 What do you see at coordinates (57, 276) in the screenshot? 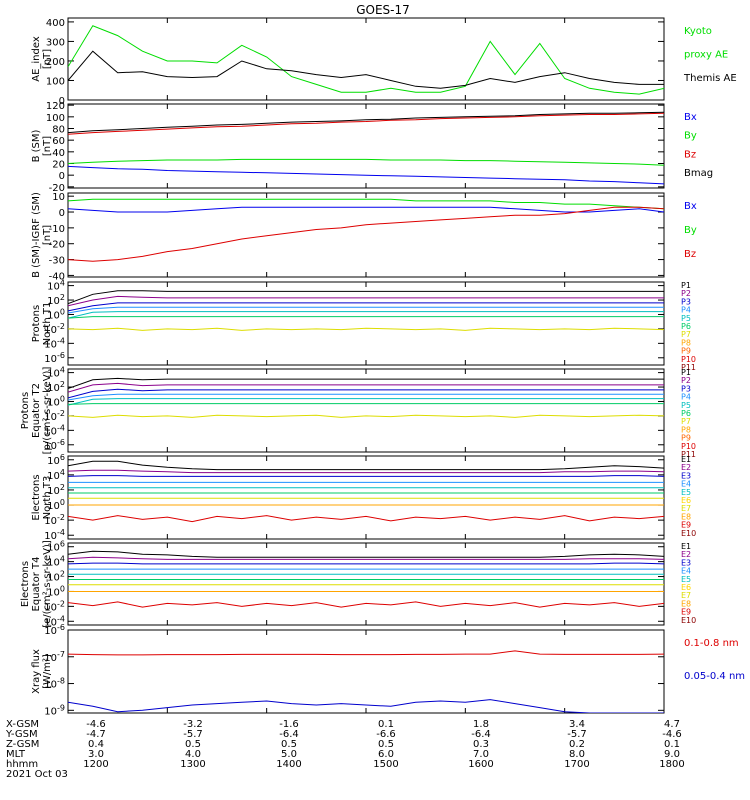
I see `y-tick-label: -40` at bounding box center [57, 276].